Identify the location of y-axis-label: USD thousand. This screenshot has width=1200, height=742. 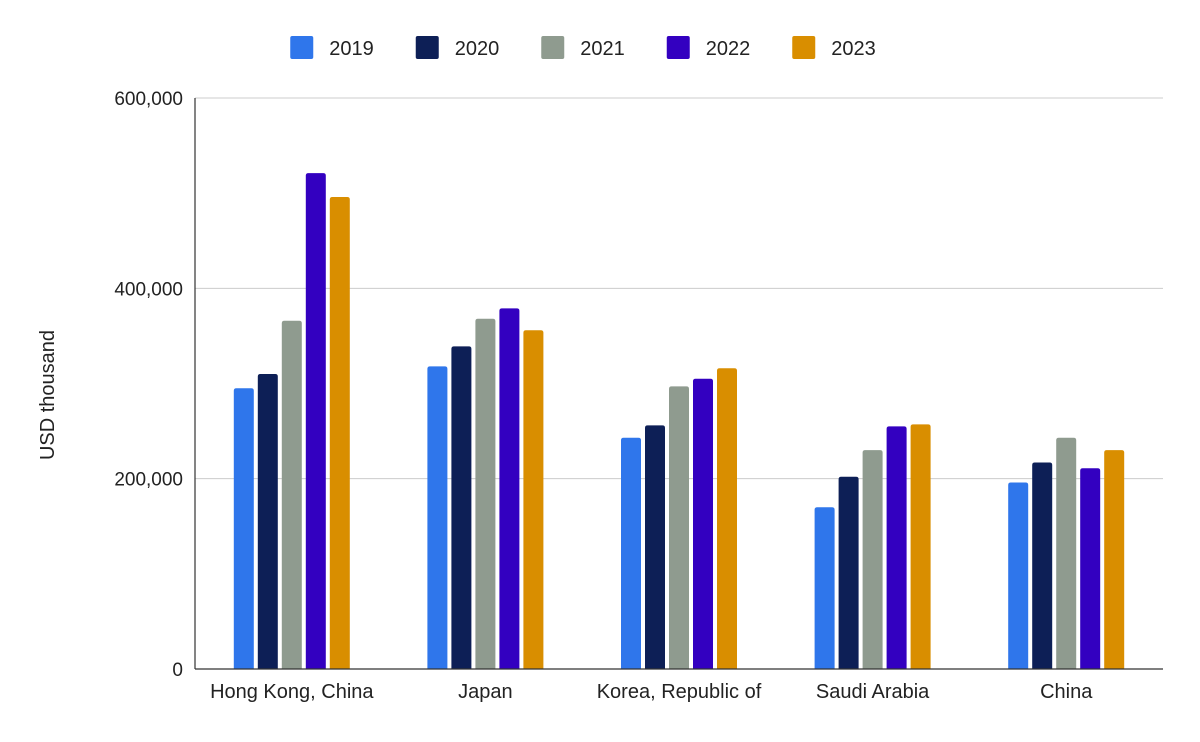
(48, 395).